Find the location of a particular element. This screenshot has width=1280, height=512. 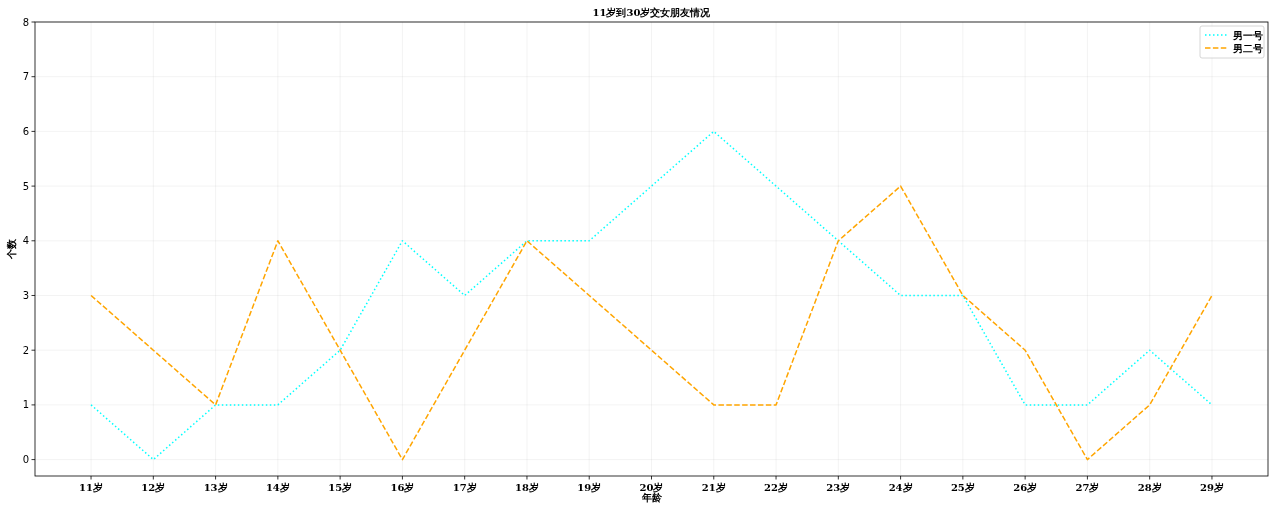

x-tick-label: 14岁 is located at coordinates (277, 487).